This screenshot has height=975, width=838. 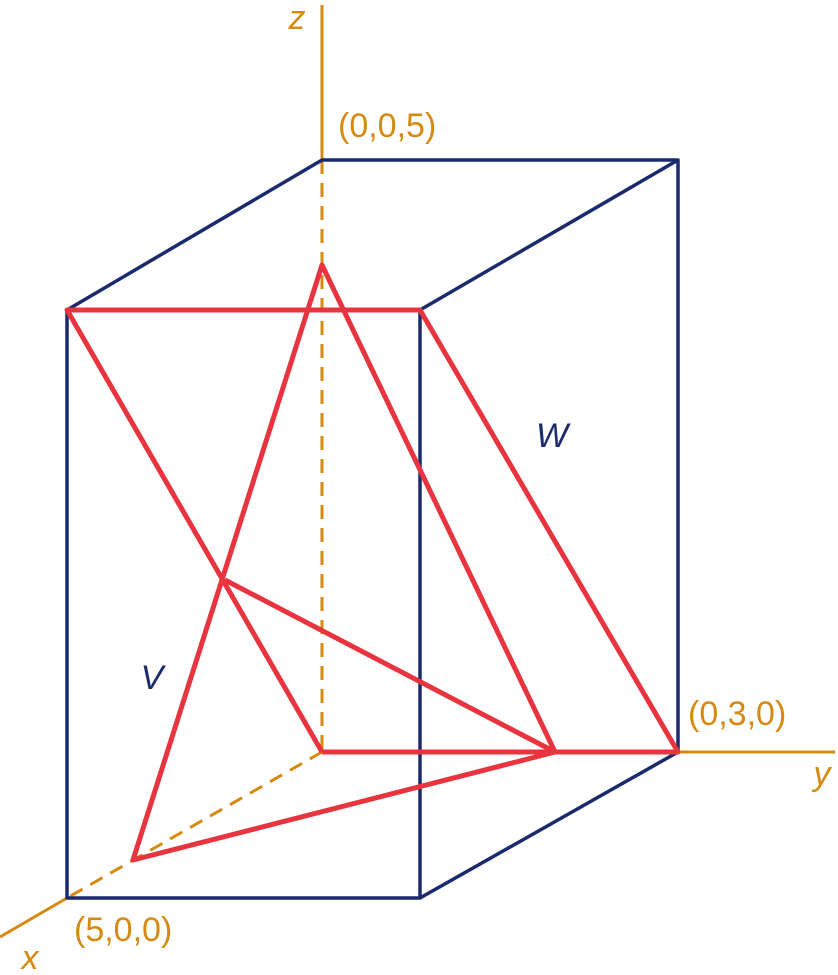 What do you see at coordinates (123, 930) in the screenshot?
I see `point-label: (5,0,0)` at bounding box center [123, 930].